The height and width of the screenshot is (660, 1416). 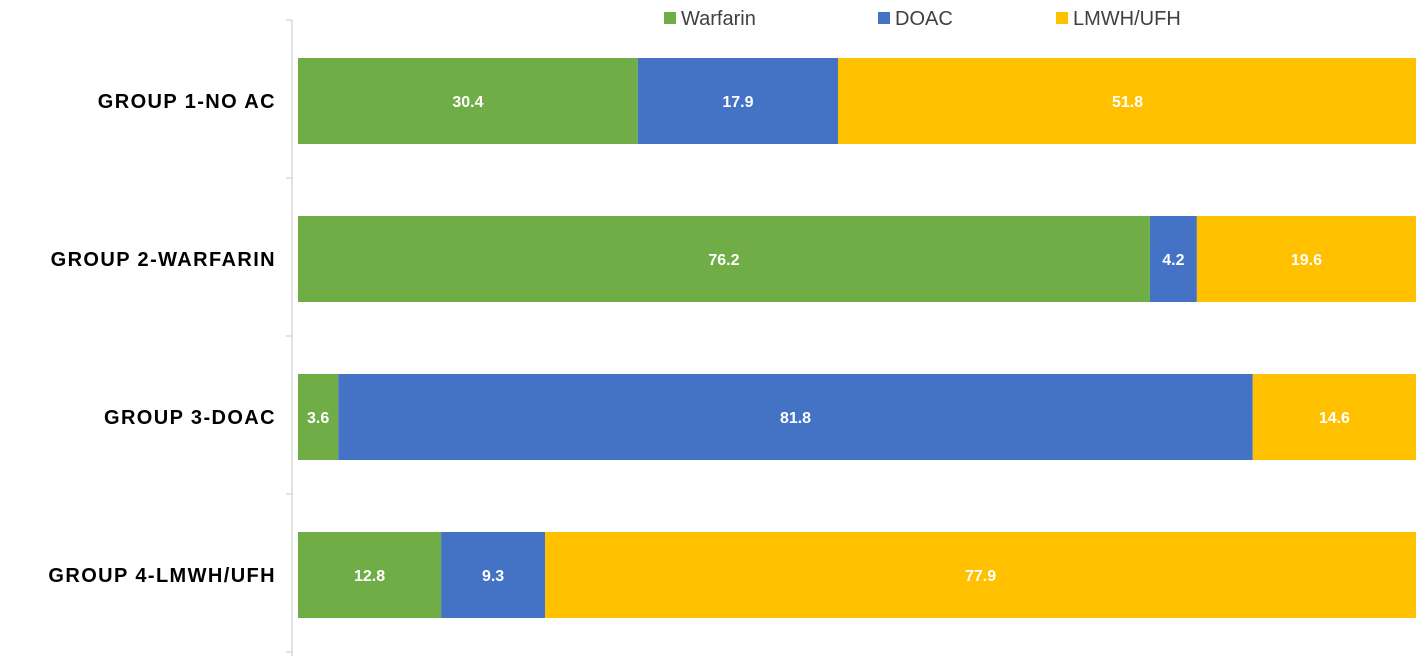 I want to click on legend: Warfarin DOAC LMWH/UFH, so click(x=922, y=19).